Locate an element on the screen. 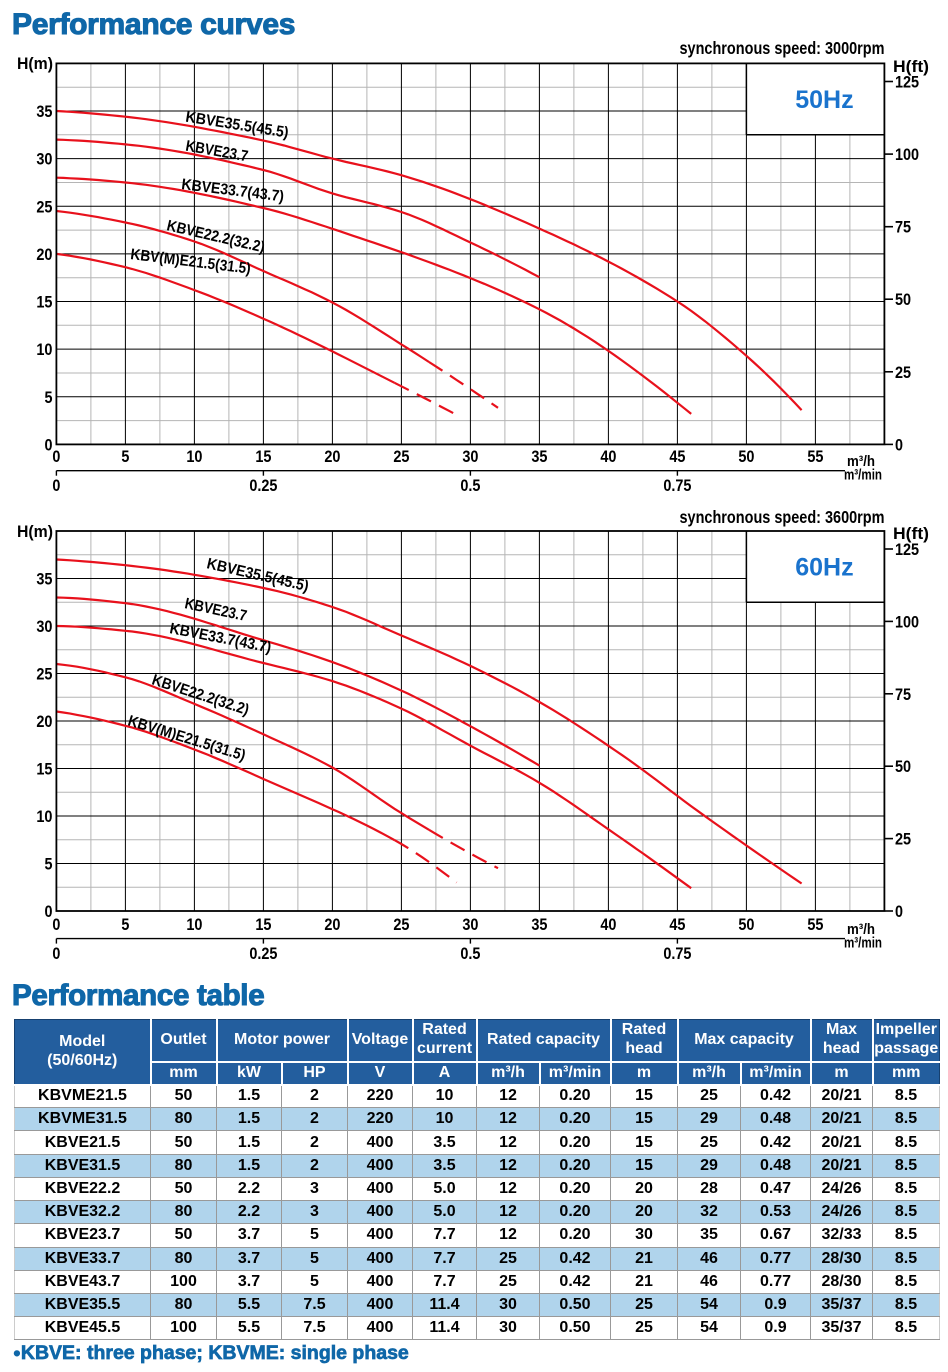 The image size is (948, 1372). svg-text: 50Hz is located at coordinates (824, 100).